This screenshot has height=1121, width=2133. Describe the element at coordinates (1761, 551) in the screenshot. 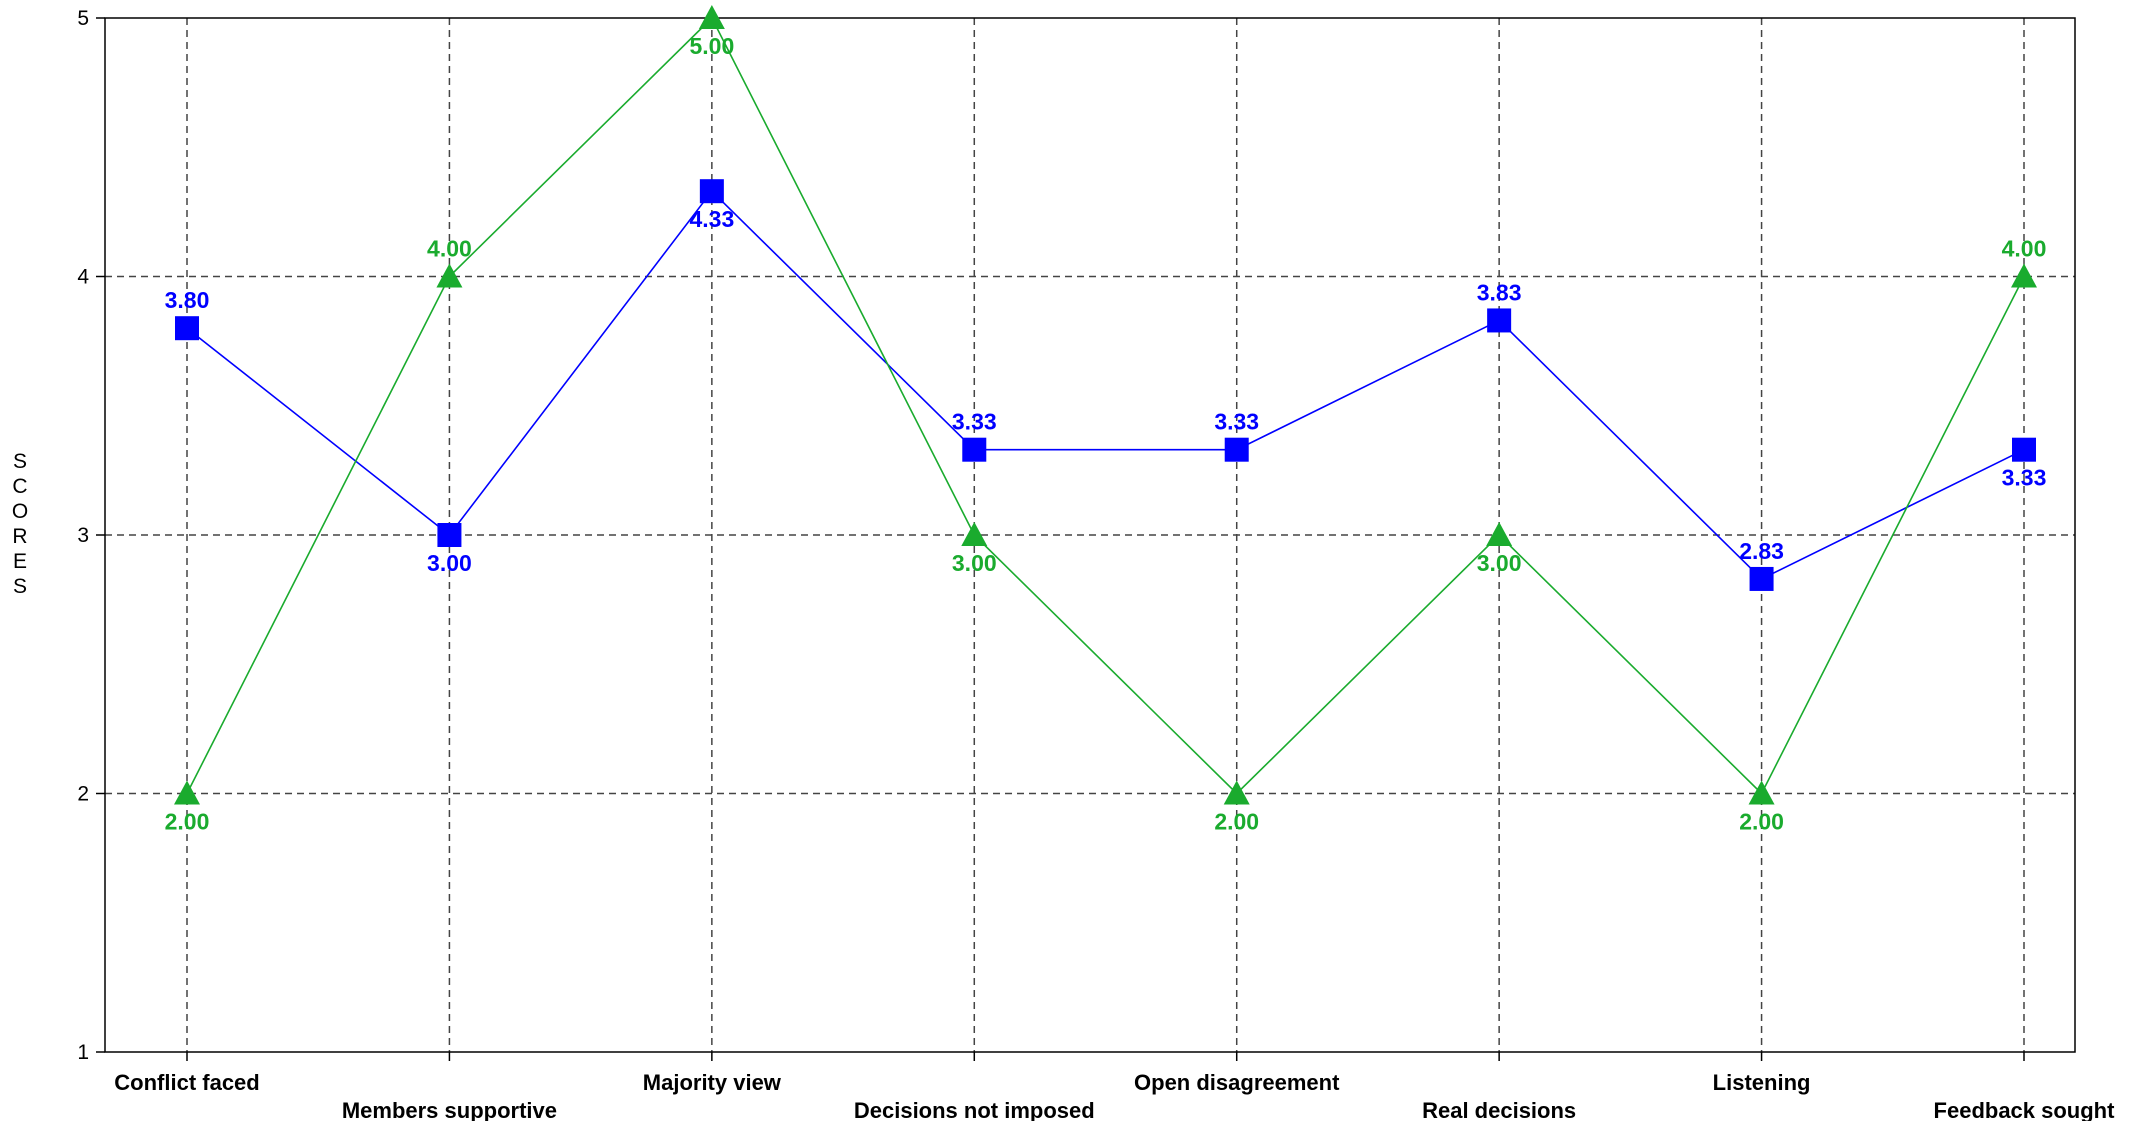

I see `data-label: 2.83` at that location.